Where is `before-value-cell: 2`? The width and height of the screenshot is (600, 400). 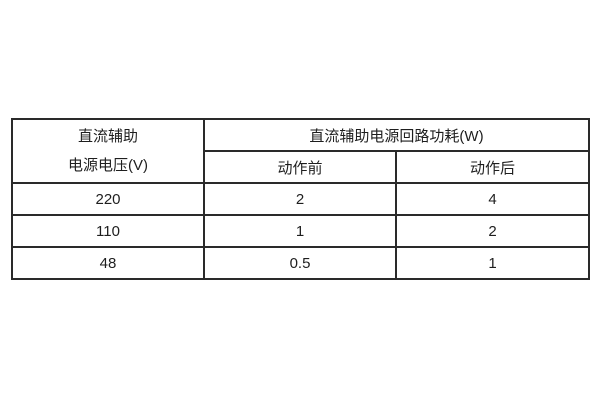
before-value-cell: 2 is located at coordinates (300, 199).